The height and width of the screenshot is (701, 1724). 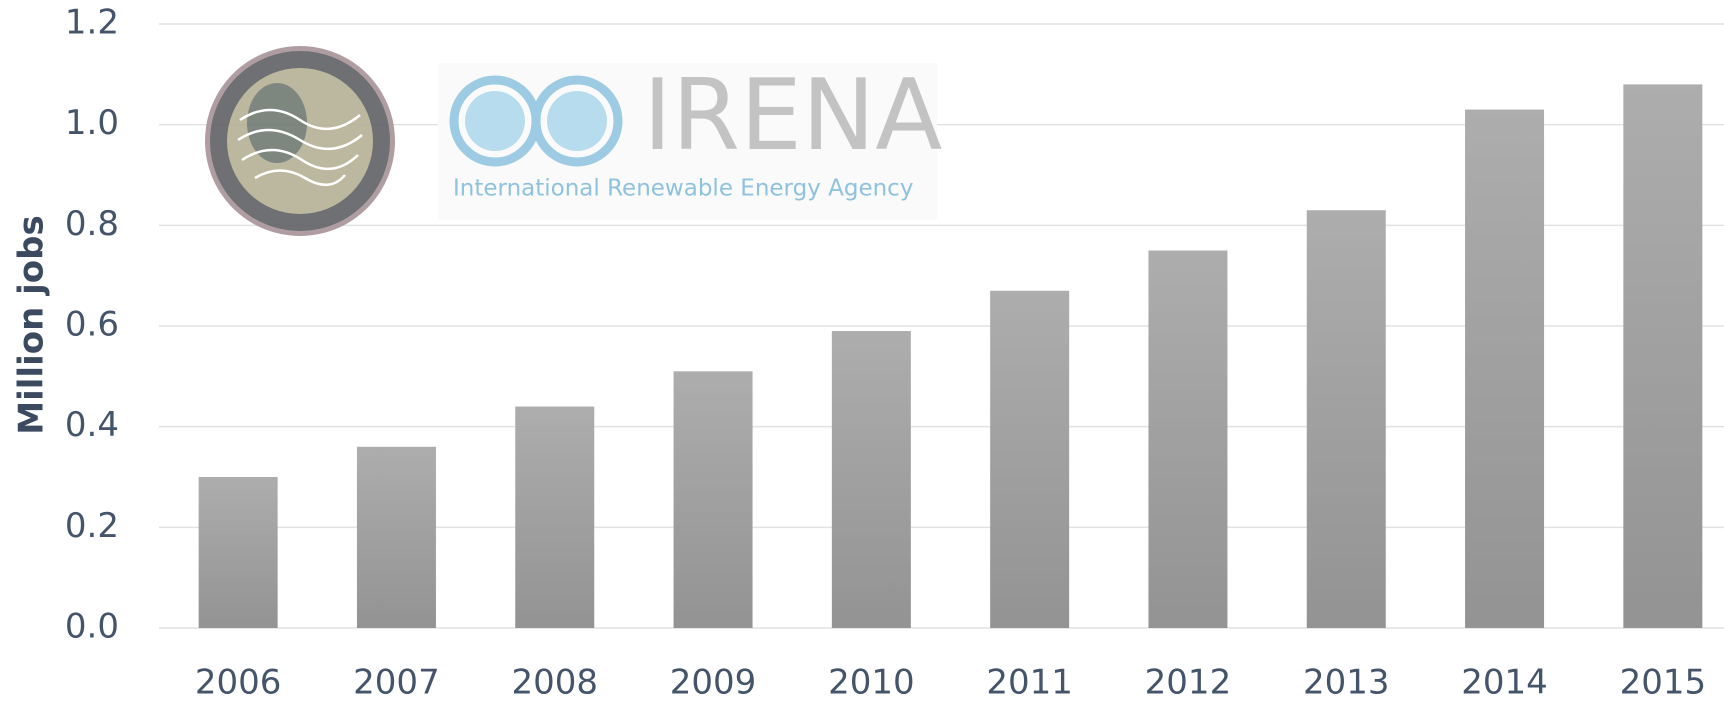 I want to click on x-tick-label: 2015, so click(x=1663, y=682).